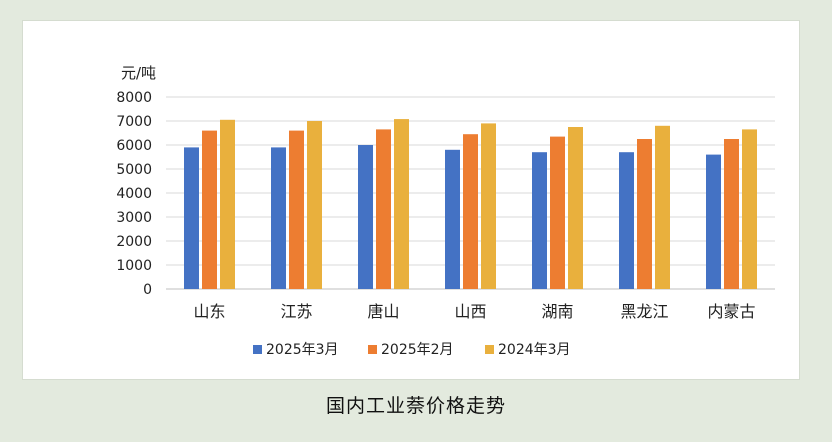 The width and height of the screenshot is (832, 442). I want to click on x-category-label: 江苏, so click(296, 311).